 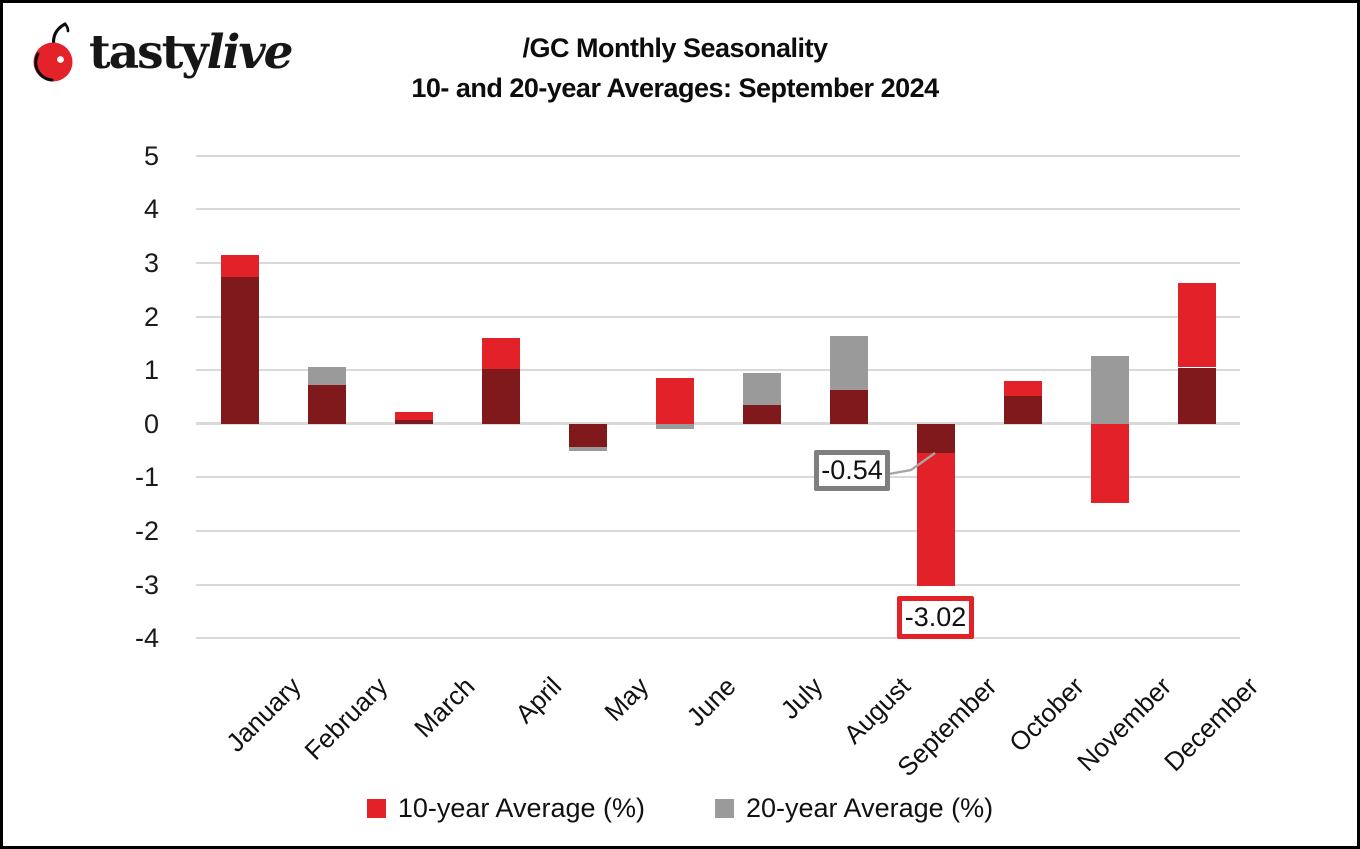 What do you see at coordinates (500, 396) in the screenshot?
I see `bar-april-overlap` at bounding box center [500, 396].